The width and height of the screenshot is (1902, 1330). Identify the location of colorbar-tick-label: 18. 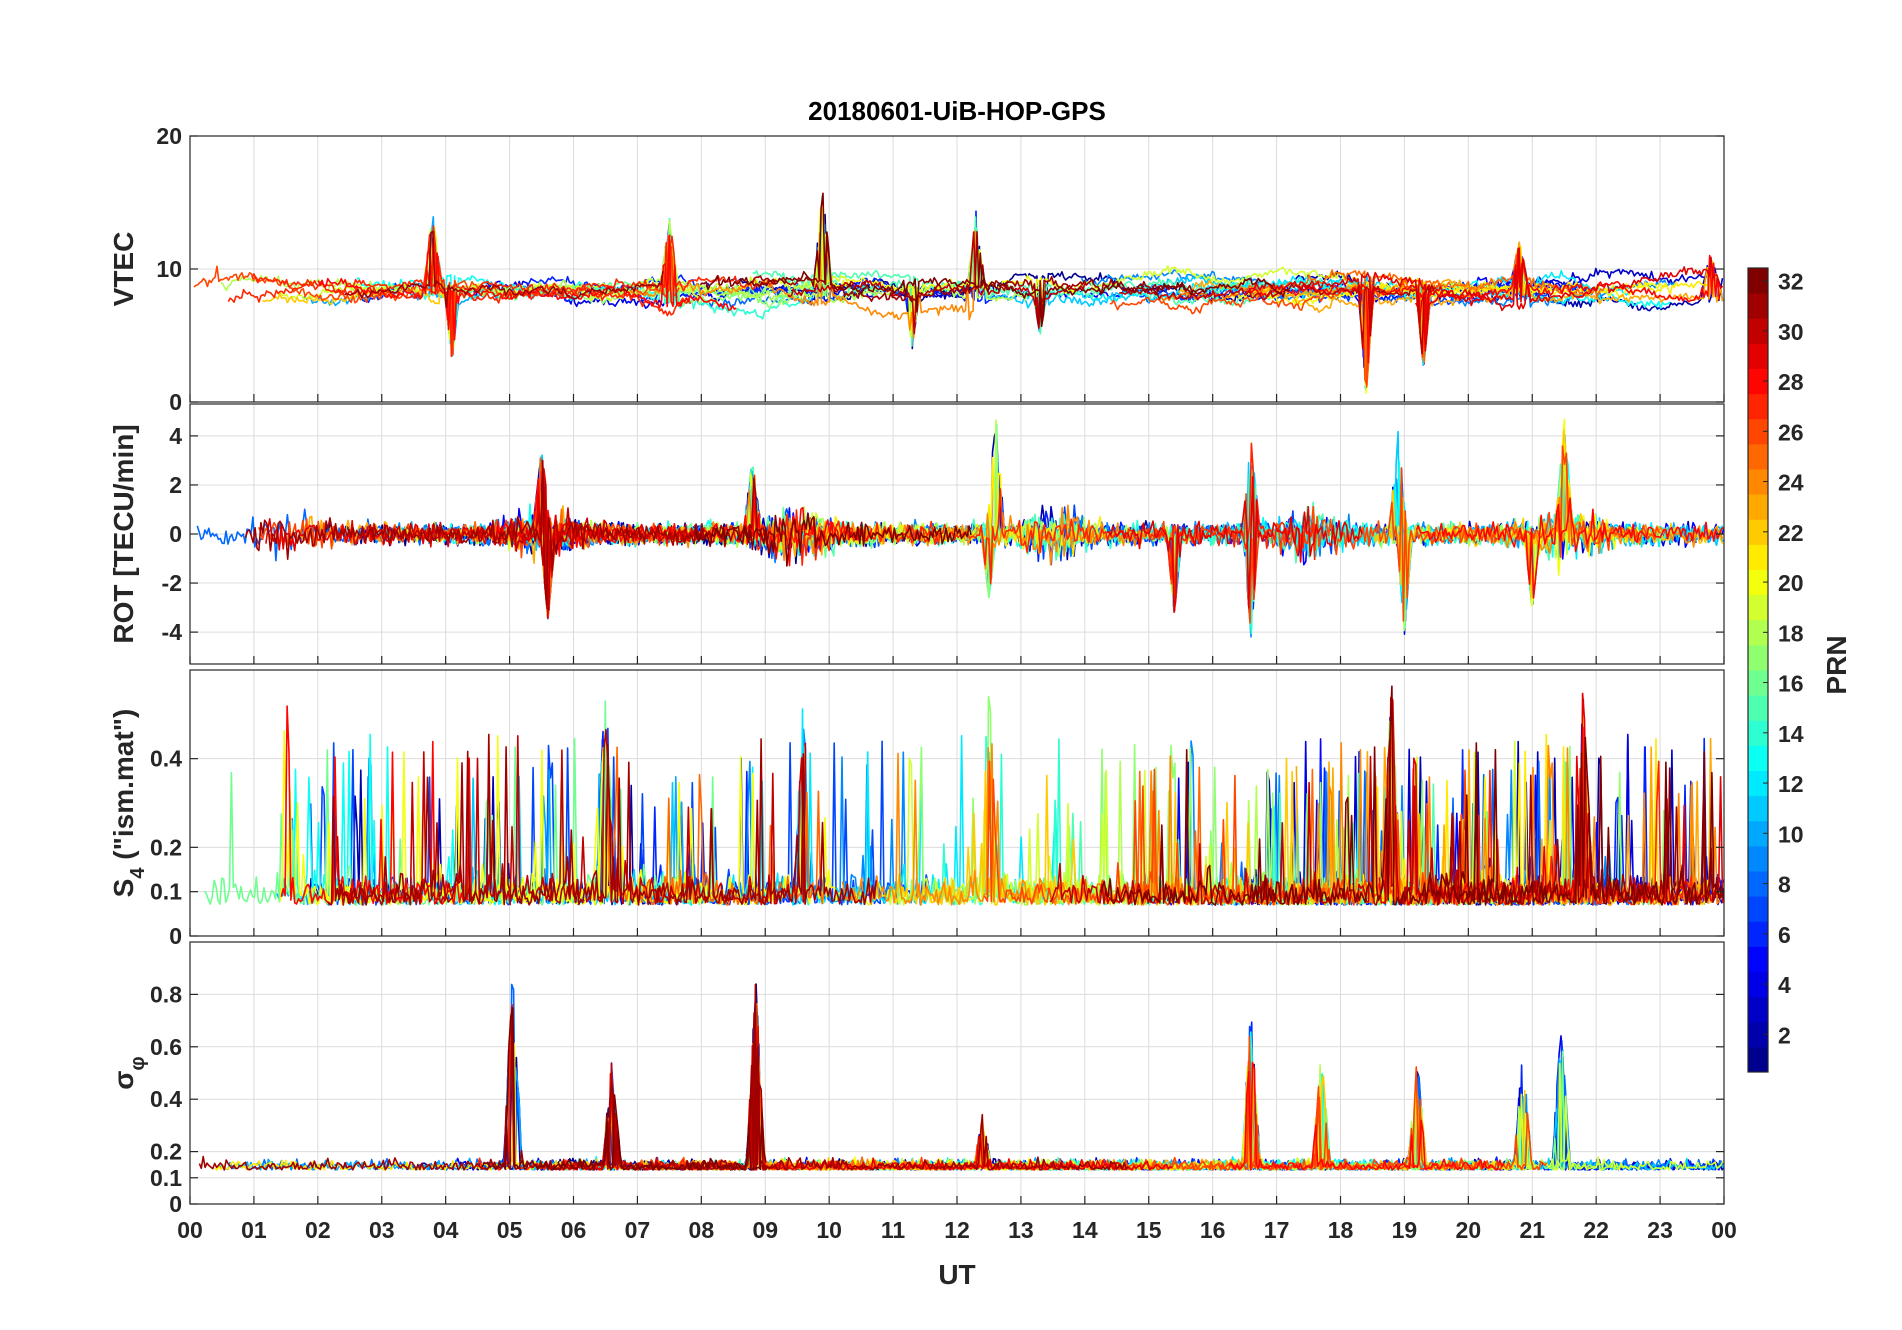
(1791, 633).